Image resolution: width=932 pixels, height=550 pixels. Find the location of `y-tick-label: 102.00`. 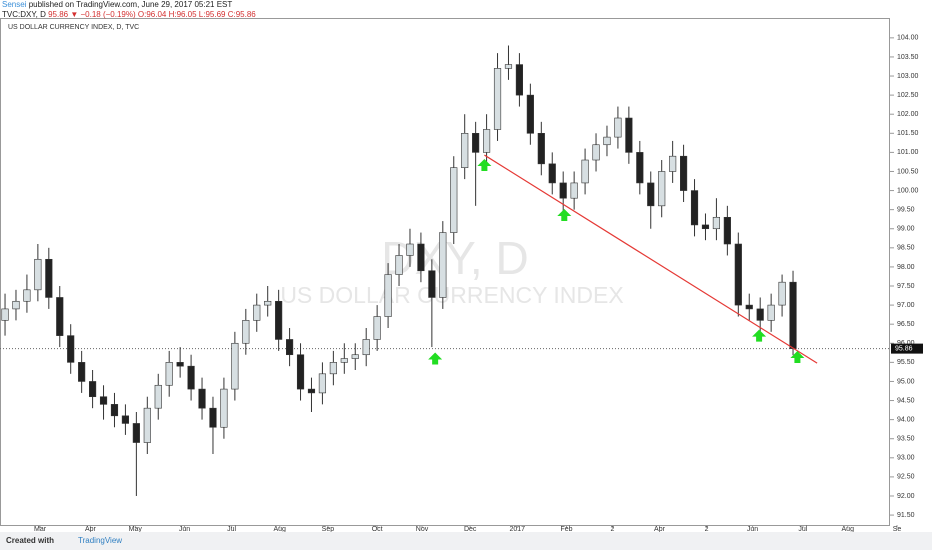

y-tick-label: 102.00 is located at coordinates (908, 114).